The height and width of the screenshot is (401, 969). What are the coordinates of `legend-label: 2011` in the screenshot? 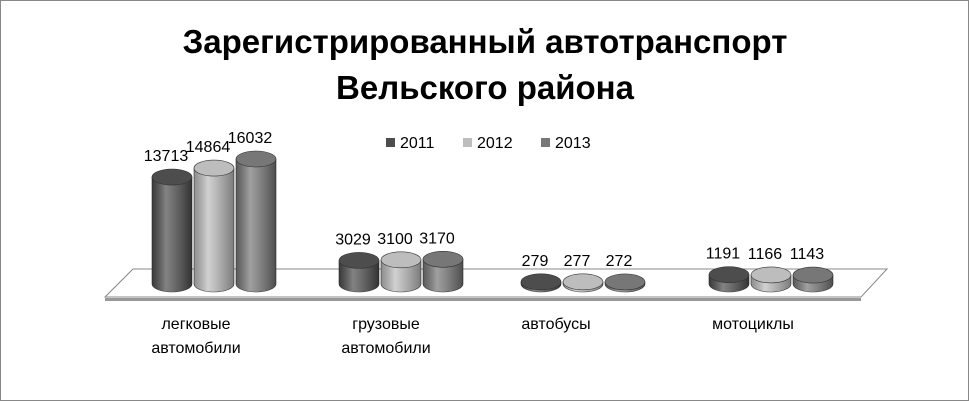 It's located at (417, 143).